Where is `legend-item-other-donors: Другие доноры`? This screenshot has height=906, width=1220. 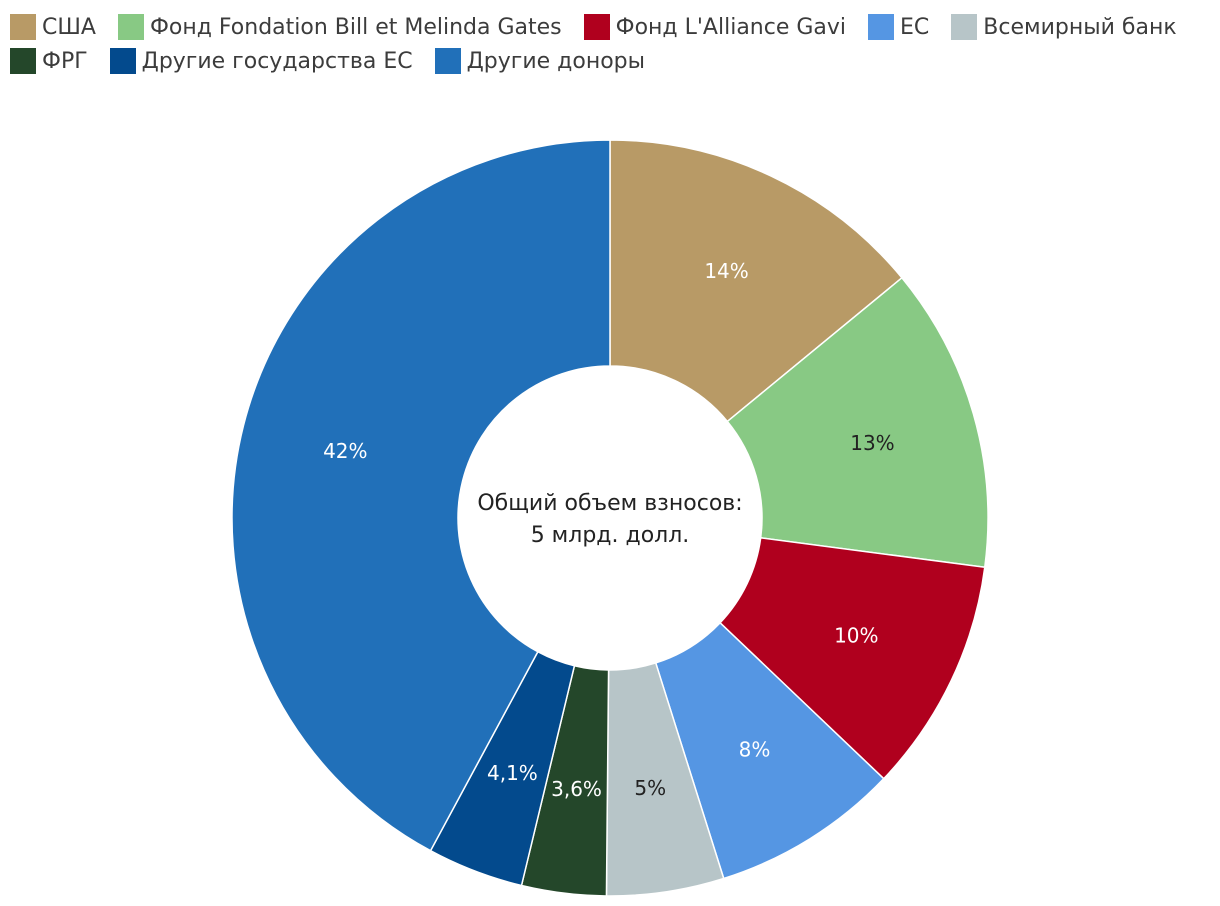 legend-item-other-donors: Другие доноры is located at coordinates (539, 61).